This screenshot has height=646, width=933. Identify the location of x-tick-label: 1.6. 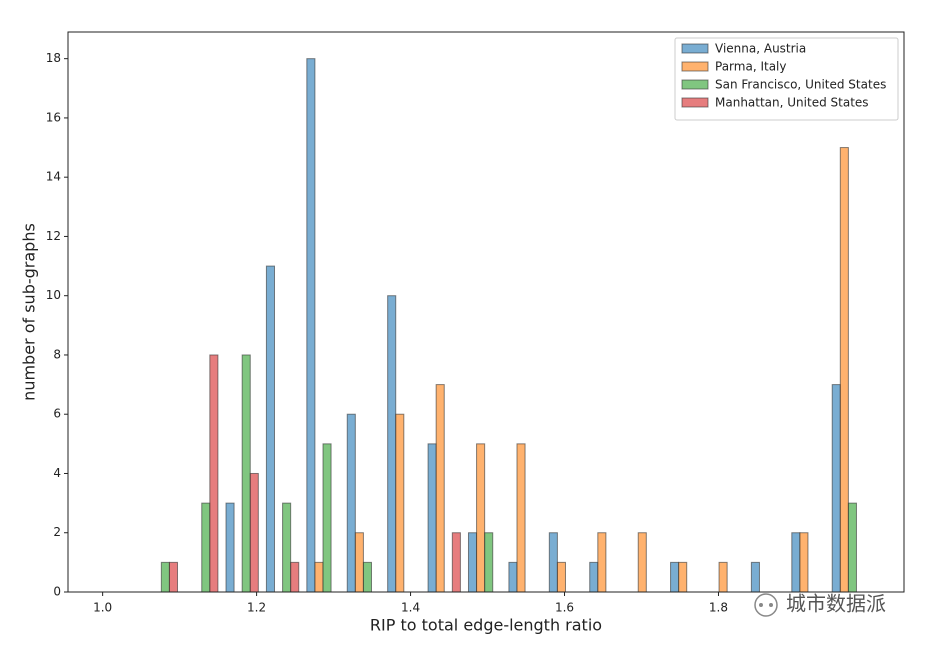
(564, 608).